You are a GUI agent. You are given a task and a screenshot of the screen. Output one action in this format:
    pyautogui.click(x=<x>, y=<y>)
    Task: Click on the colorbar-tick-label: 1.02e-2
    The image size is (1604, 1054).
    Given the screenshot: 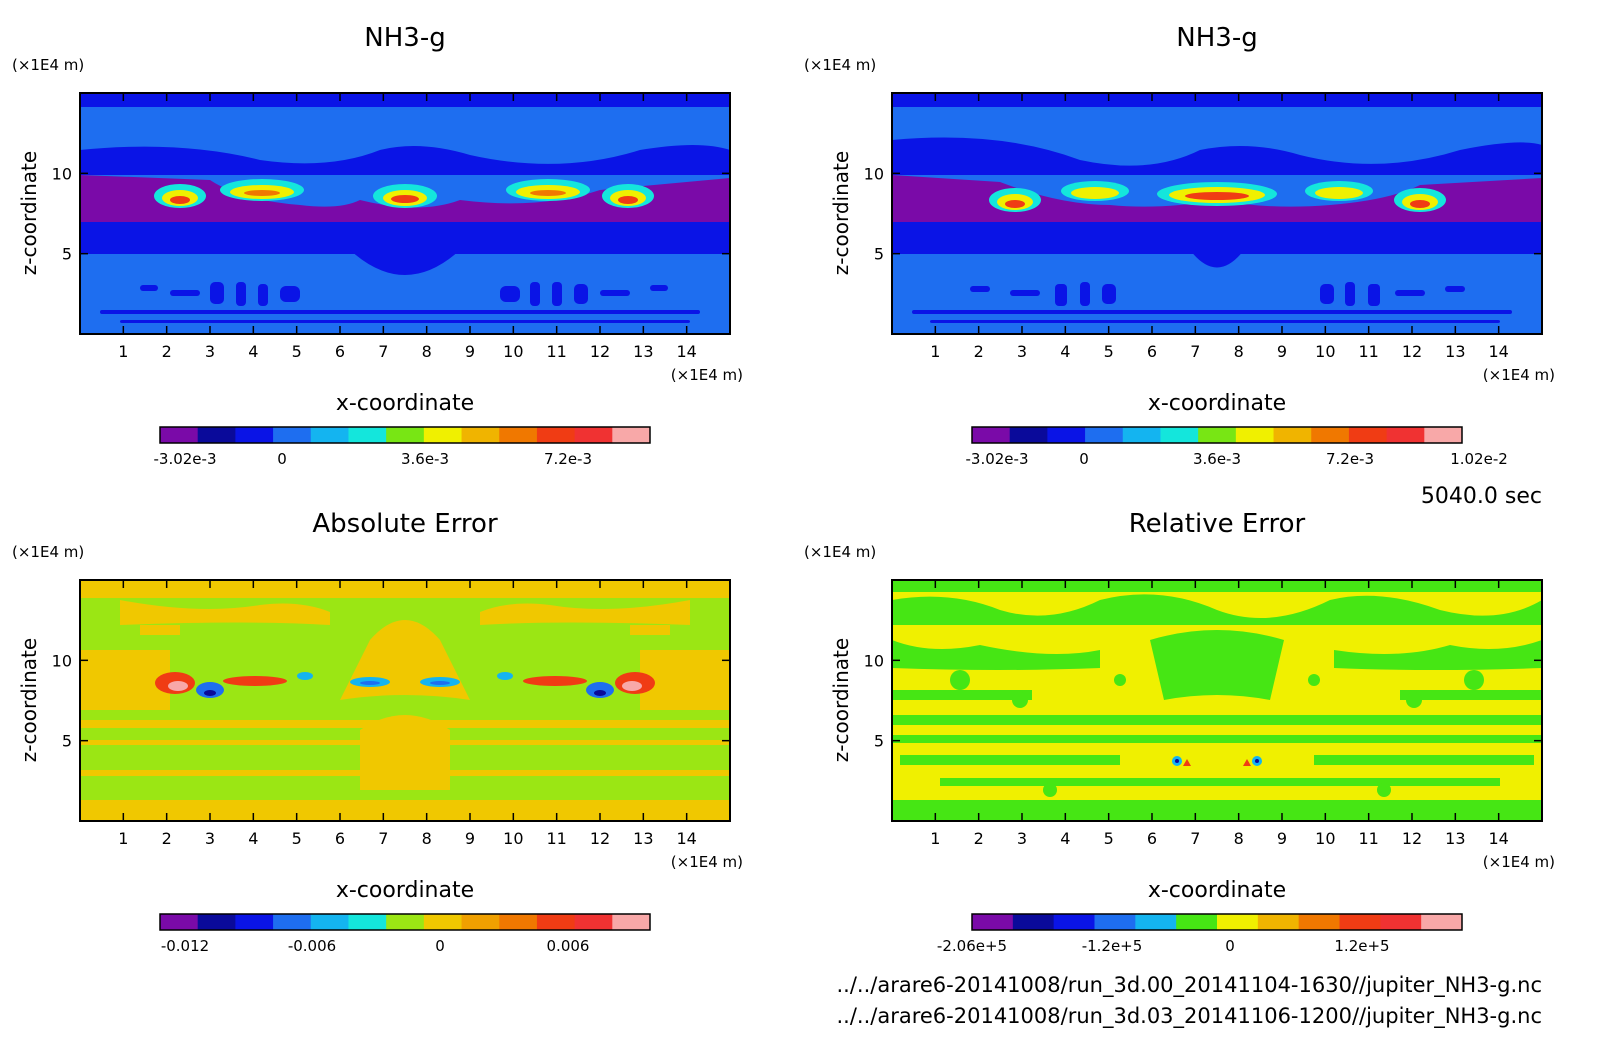 What is the action you would take?
    pyautogui.click(x=1479, y=459)
    